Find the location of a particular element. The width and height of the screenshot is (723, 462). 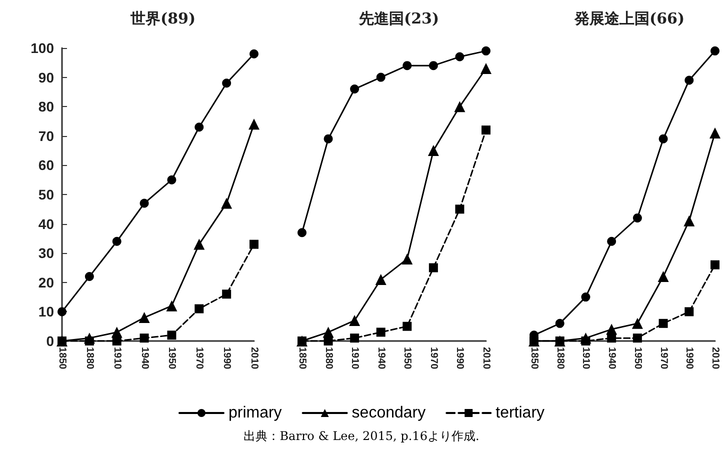

chart-title: 世界(89) is located at coordinates (162, 19).